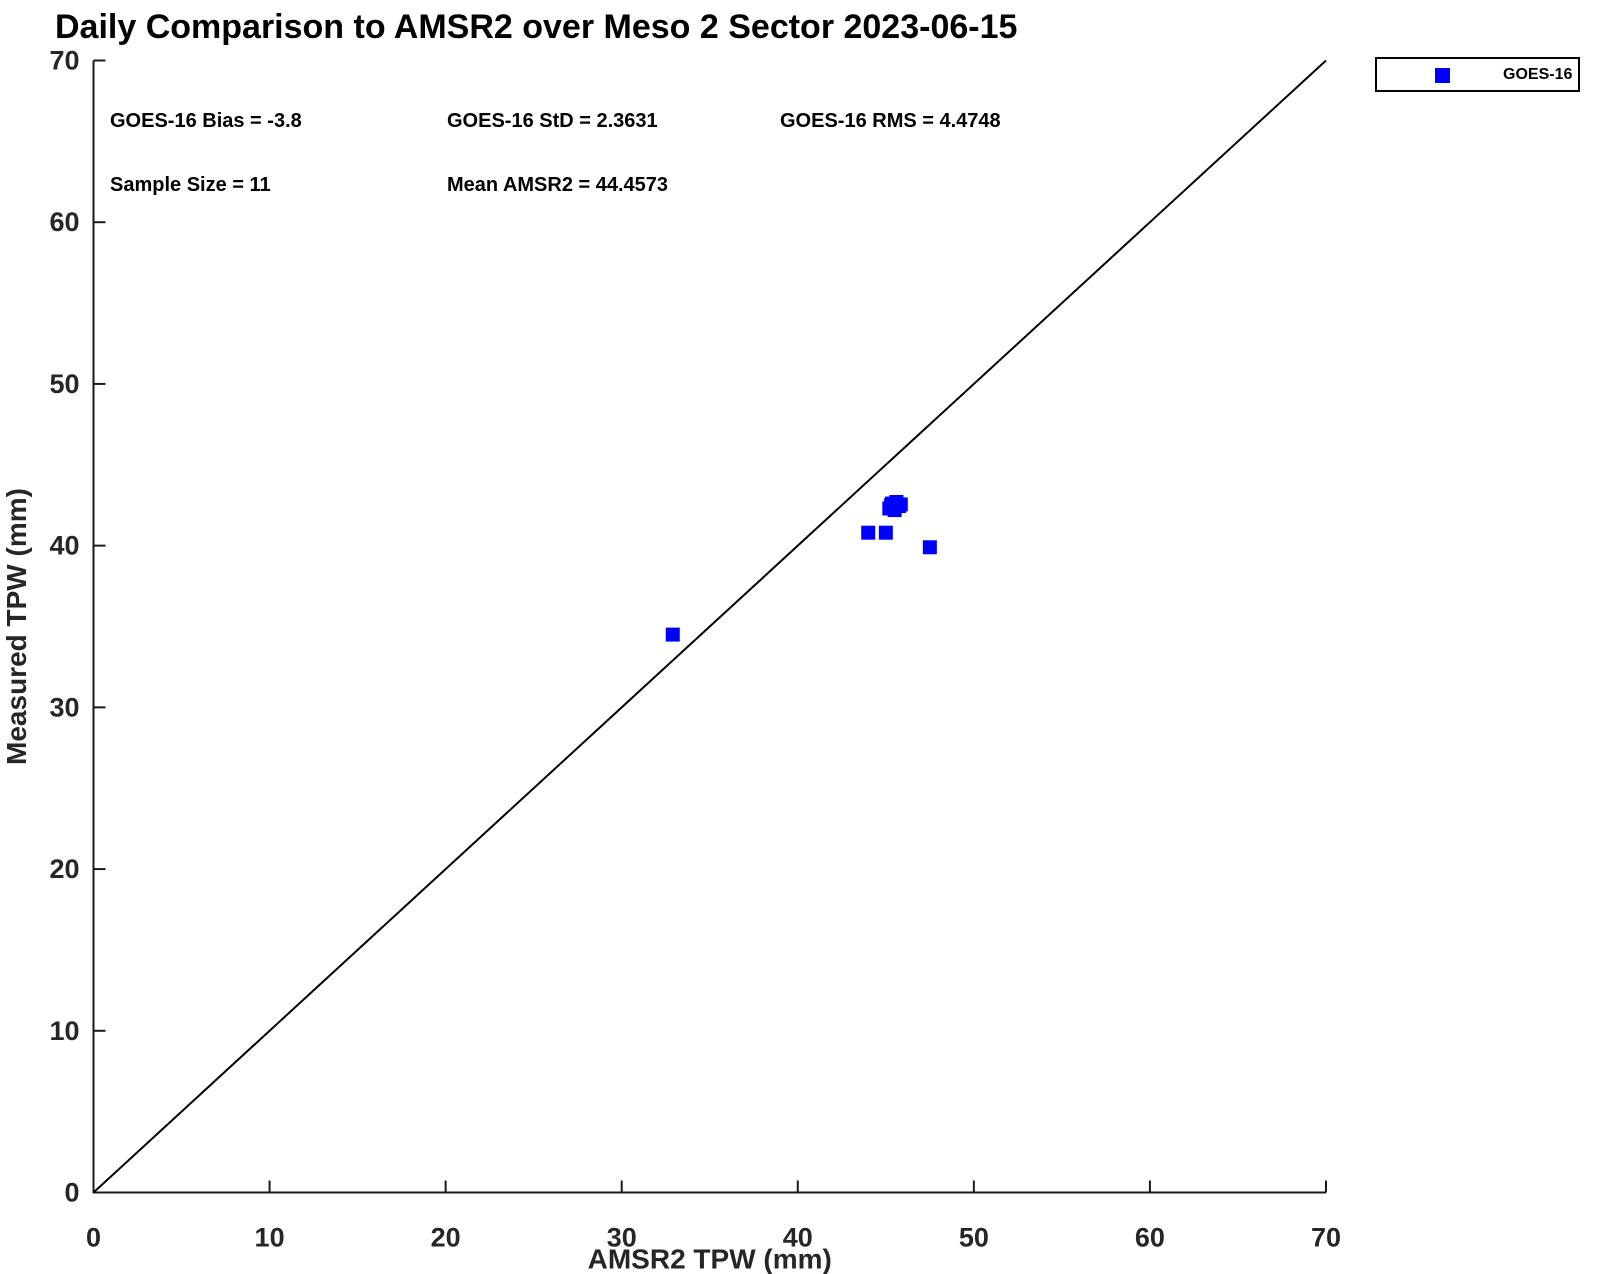 Image resolution: width=1600 pixels, height=1274 pixels. Describe the element at coordinates (710, 1259) in the screenshot. I see `x-axis-label: AMSR2 TPW (mm)` at that location.